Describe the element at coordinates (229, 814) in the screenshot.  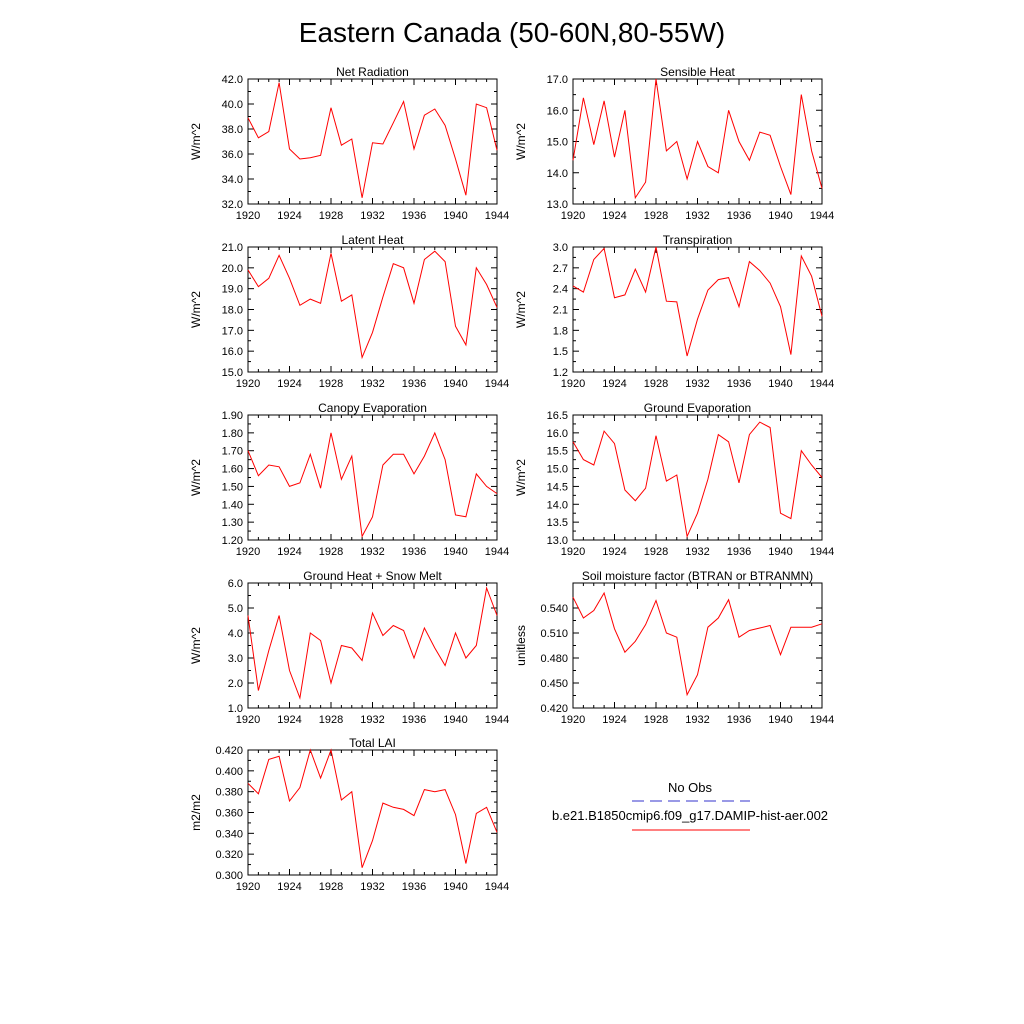
I see `y-tick-label: 0.360` at that location.